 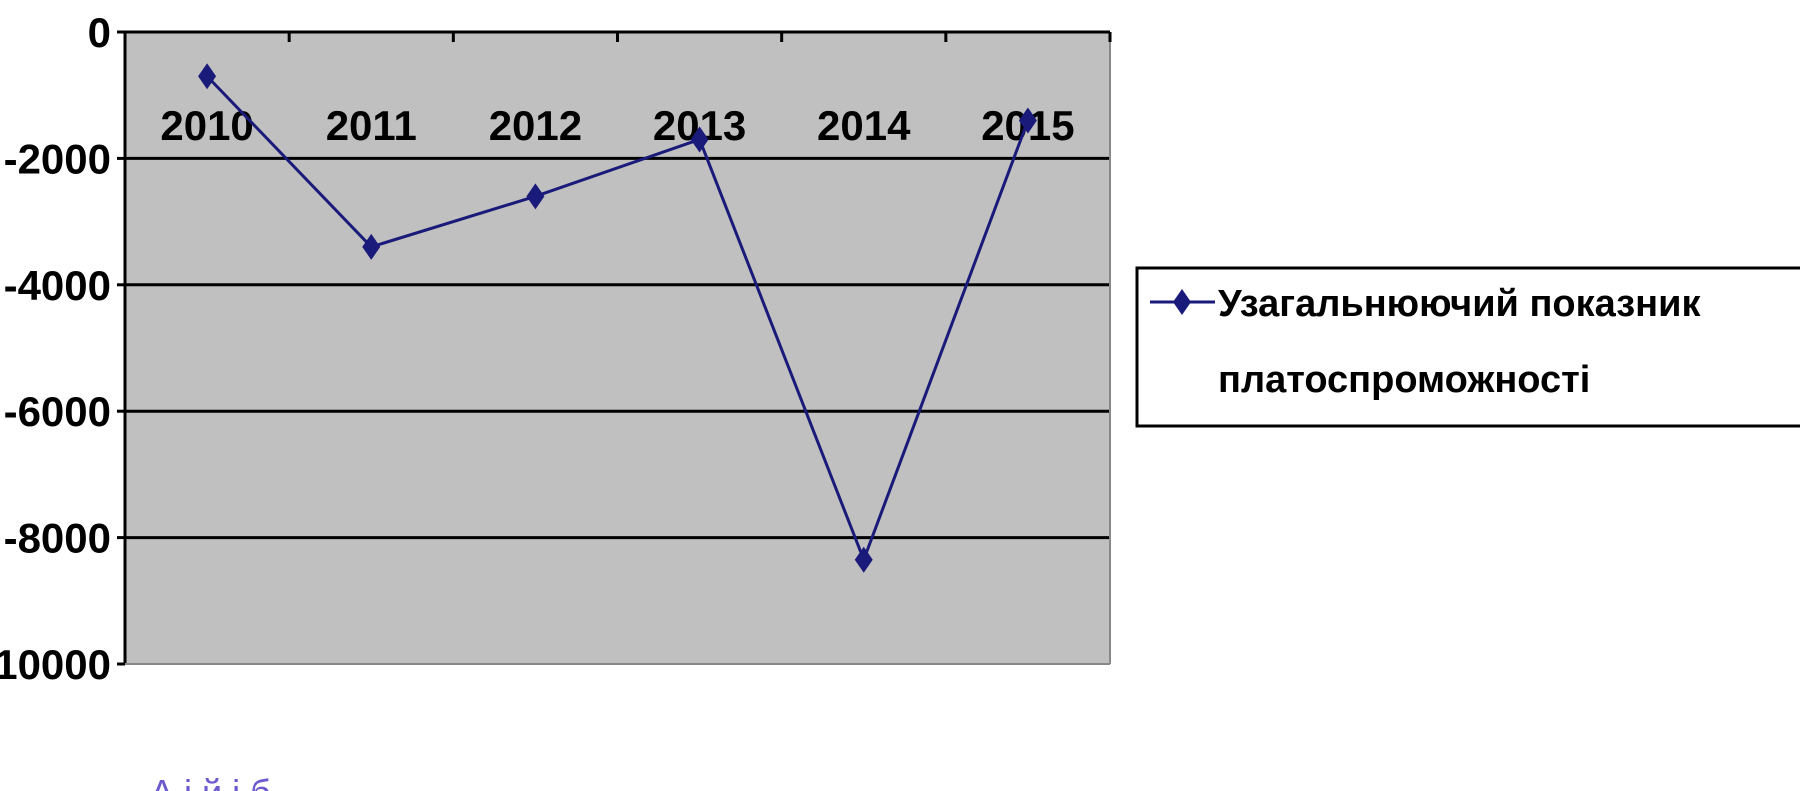 What do you see at coordinates (1182, 302) in the screenshot?
I see `legend-marker` at bounding box center [1182, 302].